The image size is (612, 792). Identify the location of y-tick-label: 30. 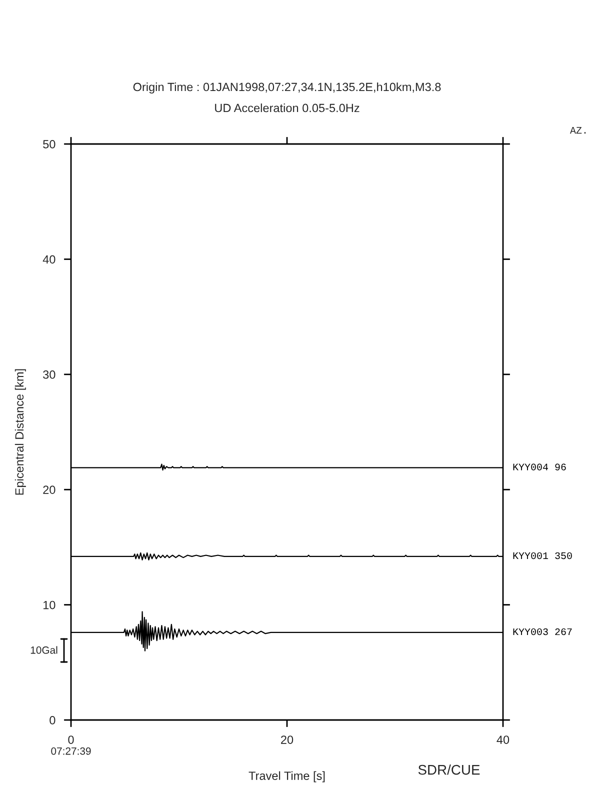
(49, 374).